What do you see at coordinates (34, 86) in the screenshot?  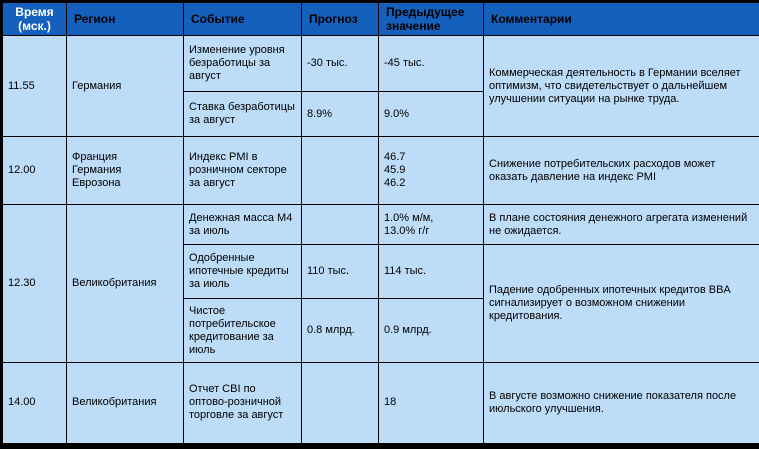 I see `time-cell: 11.55` at bounding box center [34, 86].